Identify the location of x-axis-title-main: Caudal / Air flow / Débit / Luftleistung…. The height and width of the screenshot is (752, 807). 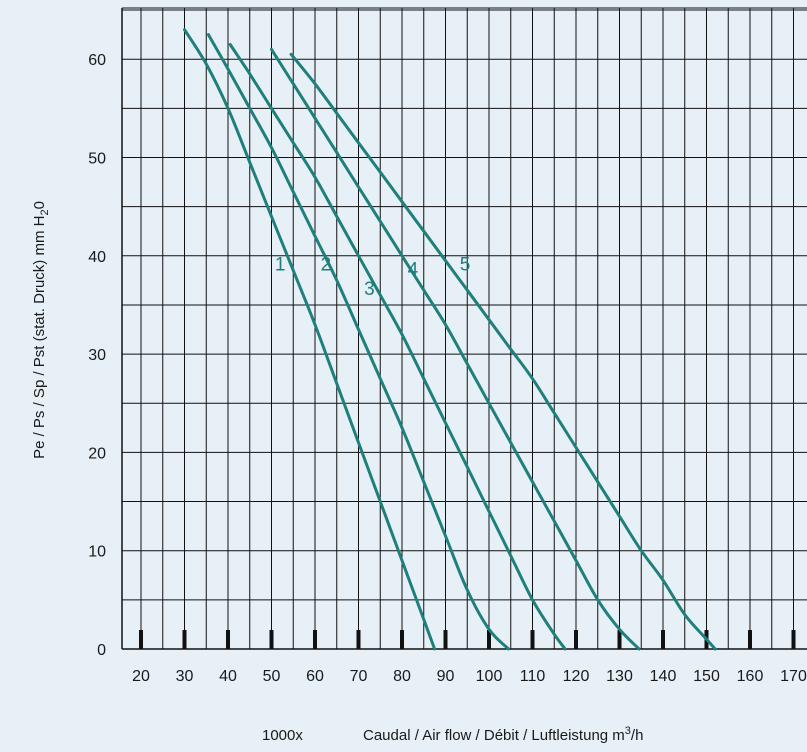
(494, 735).